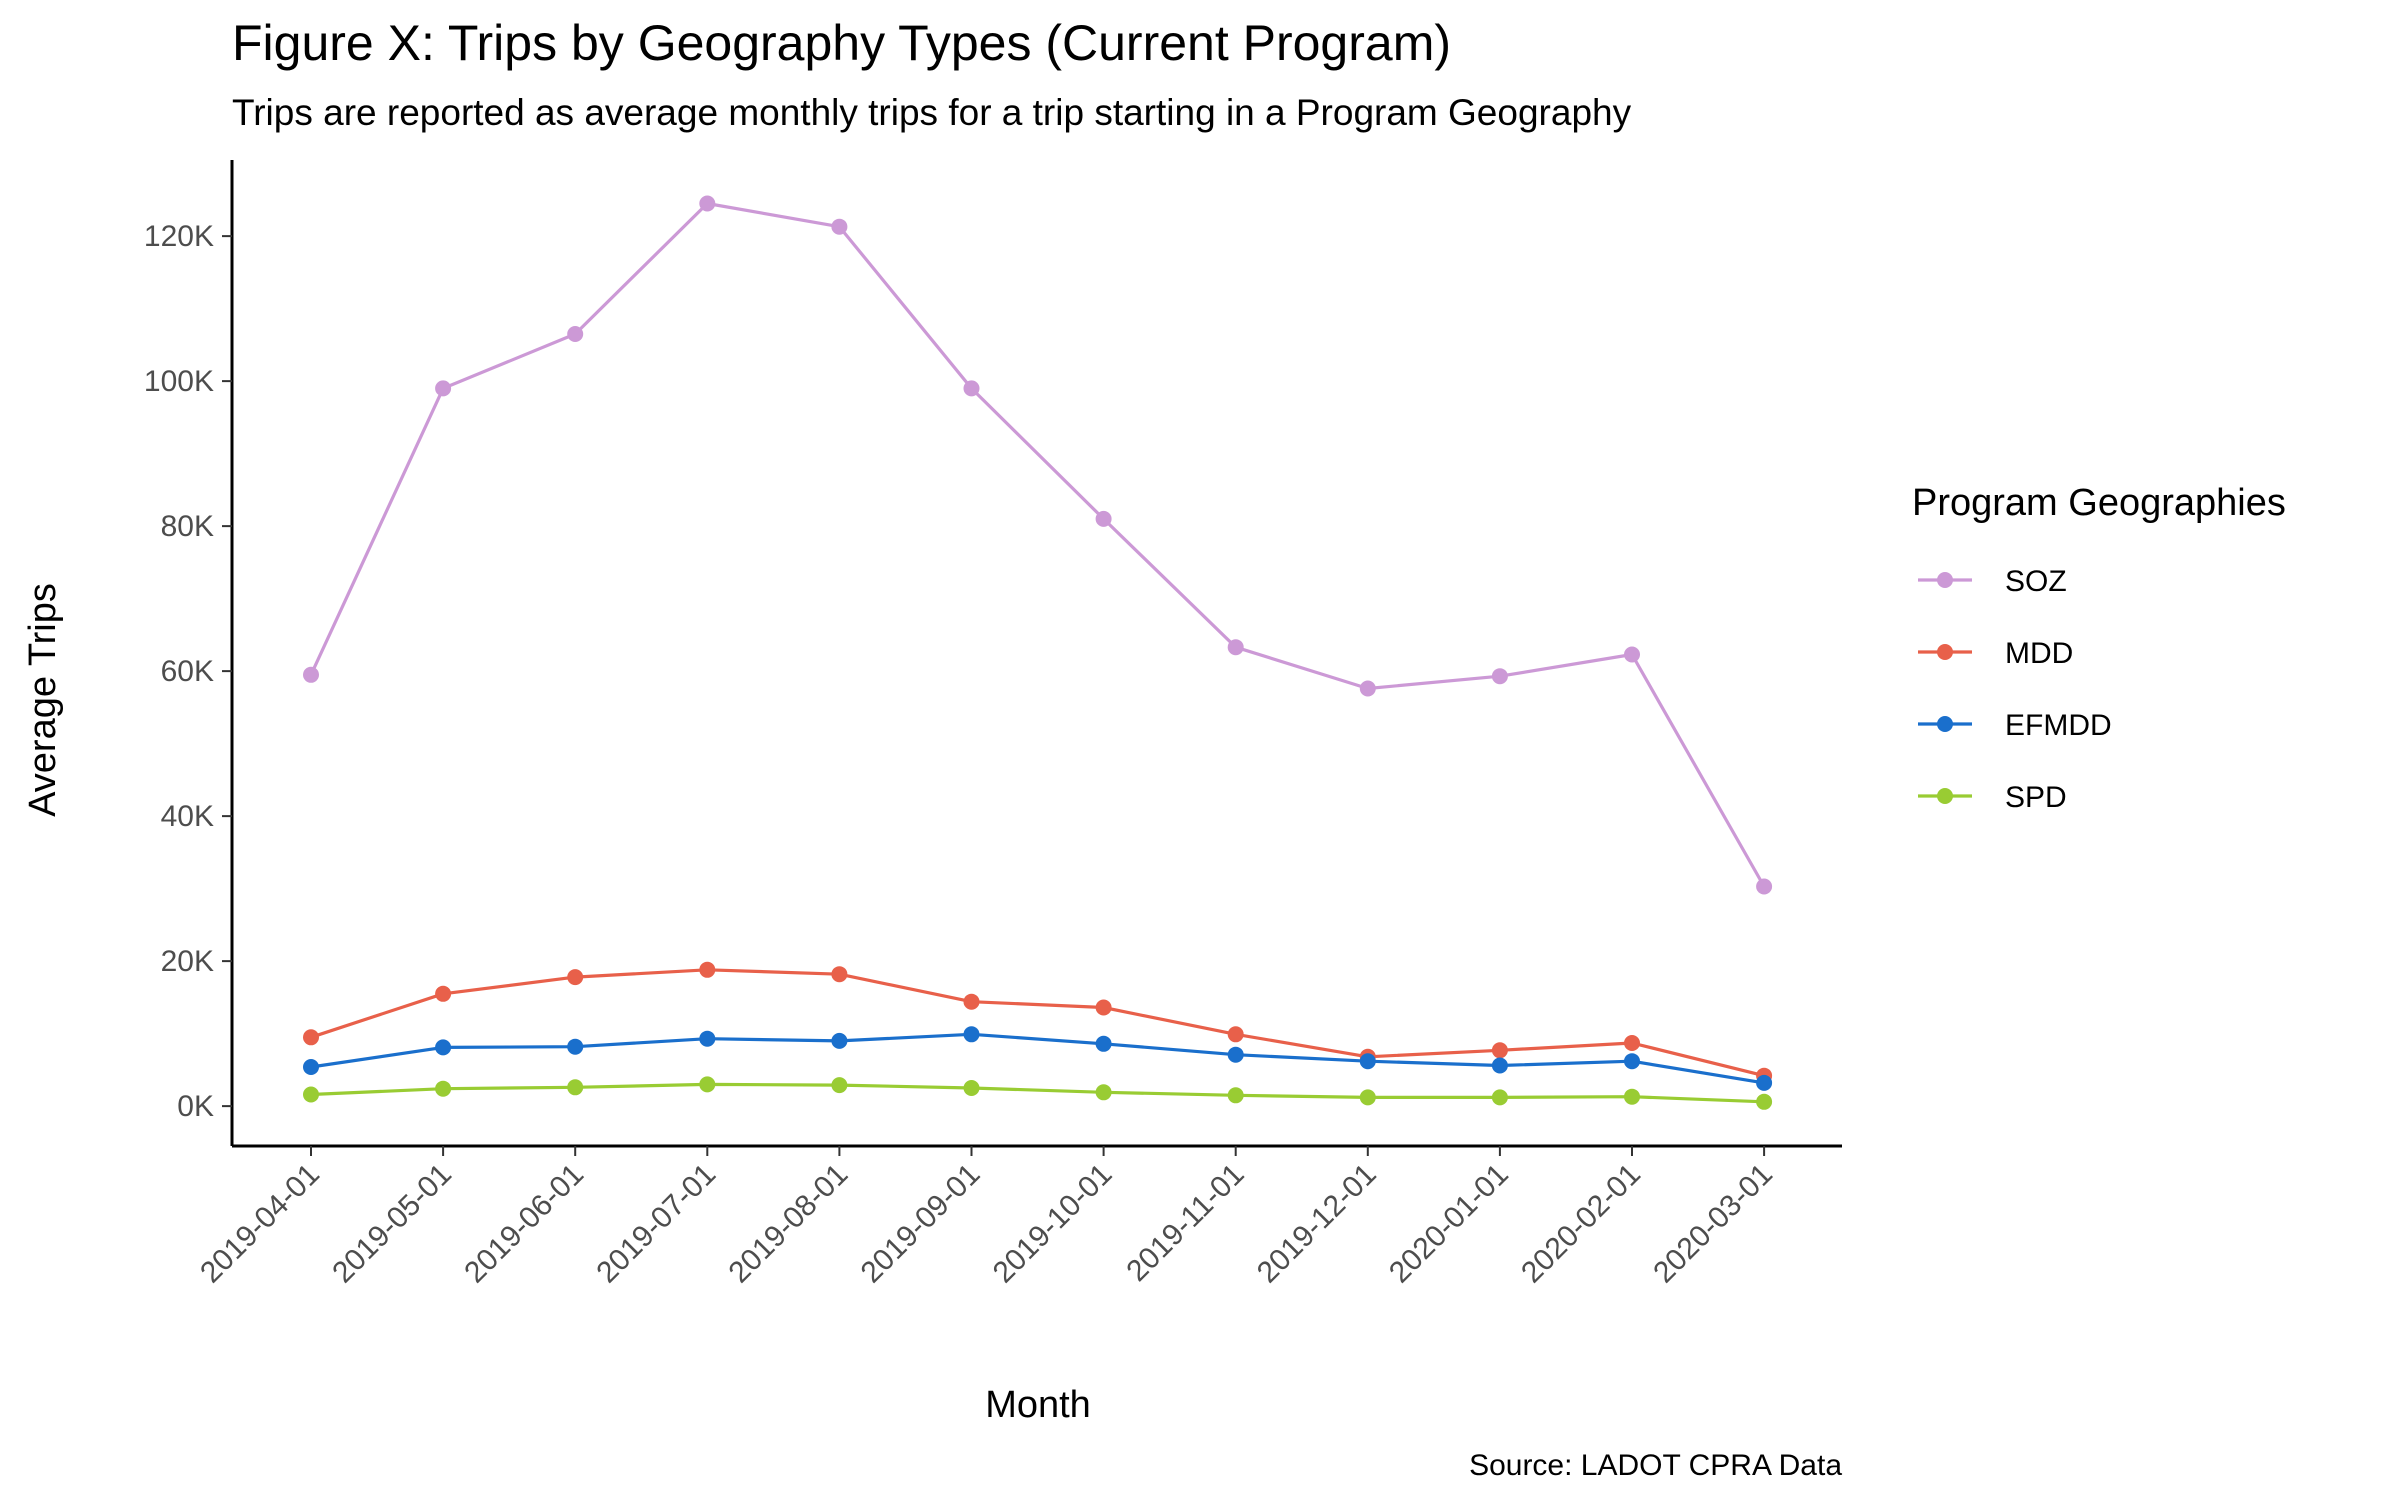 This screenshot has width=2400, height=1500. What do you see at coordinates (2036, 797) in the screenshot?
I see `legend-label: SPD` at bounding box center [2036, 797].